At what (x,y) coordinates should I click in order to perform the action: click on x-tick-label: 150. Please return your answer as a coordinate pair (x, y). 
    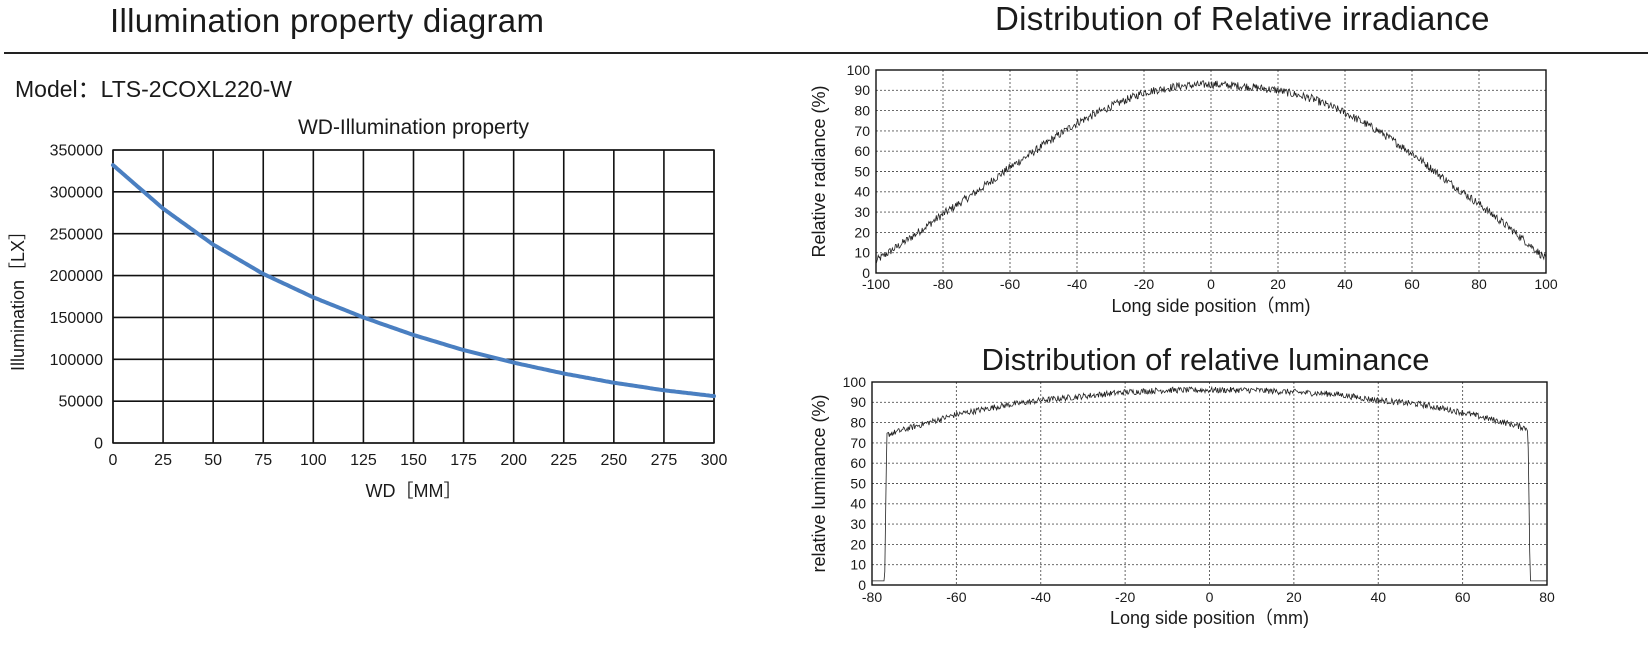
    Looking at the image, I should click on (413, 460).